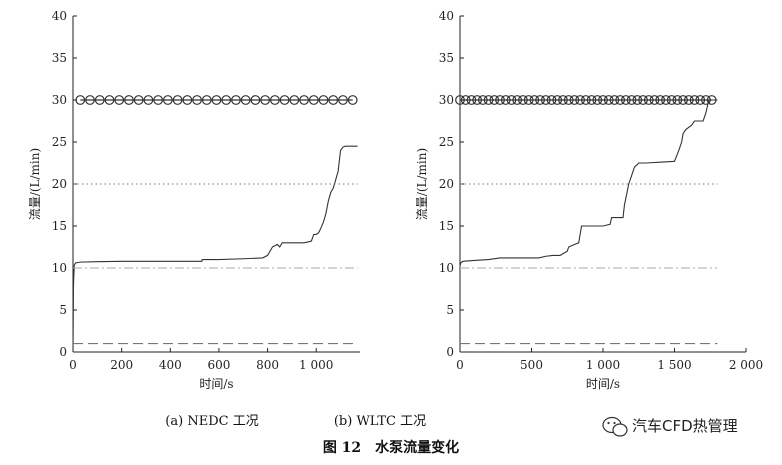 The height and width of the screenshot is (465, 782). Describe the element at coordinates (211, 421) in the screenshot. I see `panel-caption: (a) NEDC 工况` at that location.